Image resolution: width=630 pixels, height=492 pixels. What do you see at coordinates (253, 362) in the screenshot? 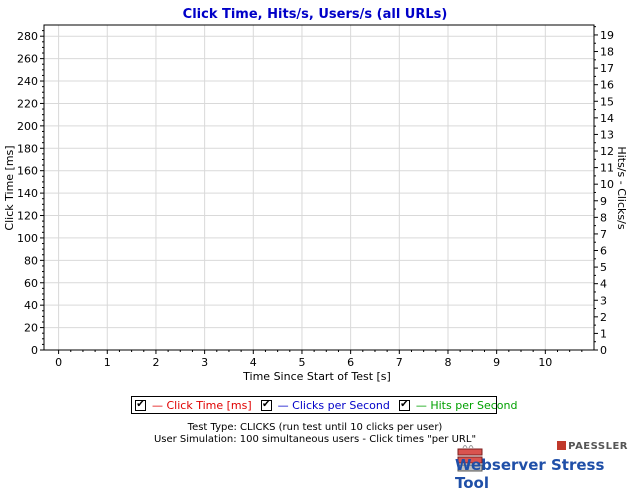
I see `x-tick-label: 4` at bounding box center [253, 362].